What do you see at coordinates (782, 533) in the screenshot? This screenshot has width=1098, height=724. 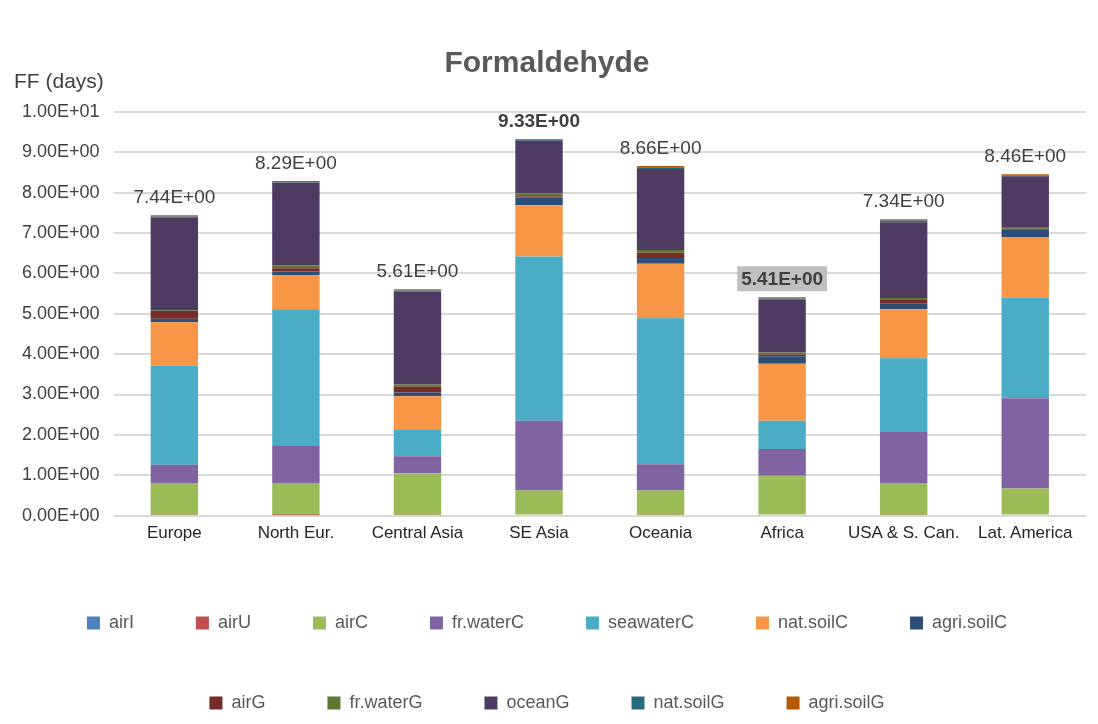 I see `x-tick-label: Africa` at bounding box center [782, 533].